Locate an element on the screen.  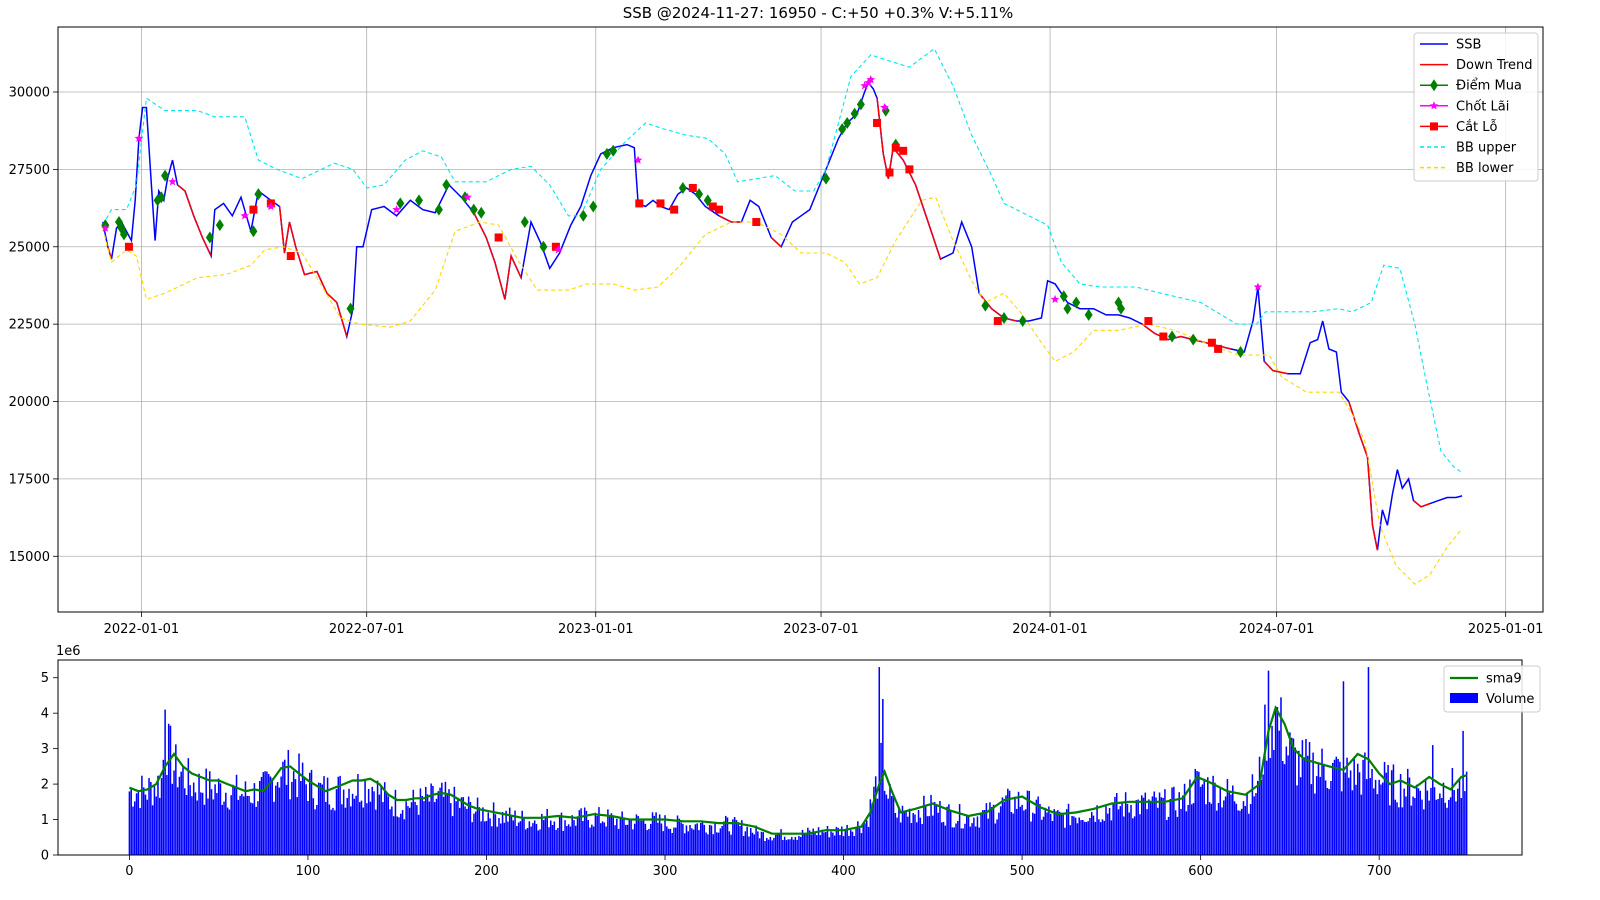
tick-label-y-4: 25000 is located at coordinates (29, 247).